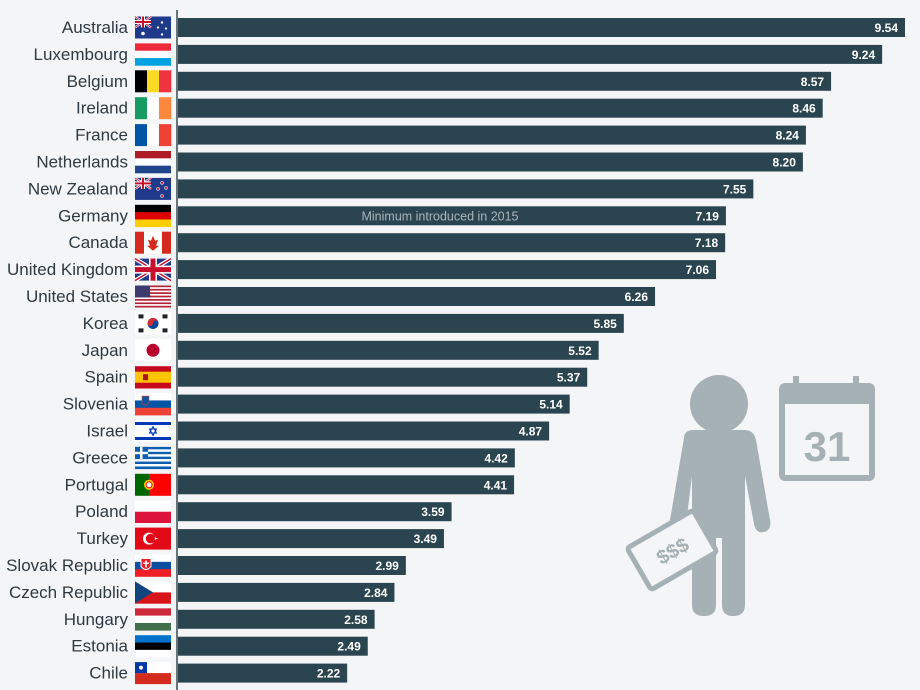 The width and height of the screenshot is (920, 690). Describe the element at coordinates (102, 108) in the screenshot. I see `country-label-ireland: Ireland` at that location.